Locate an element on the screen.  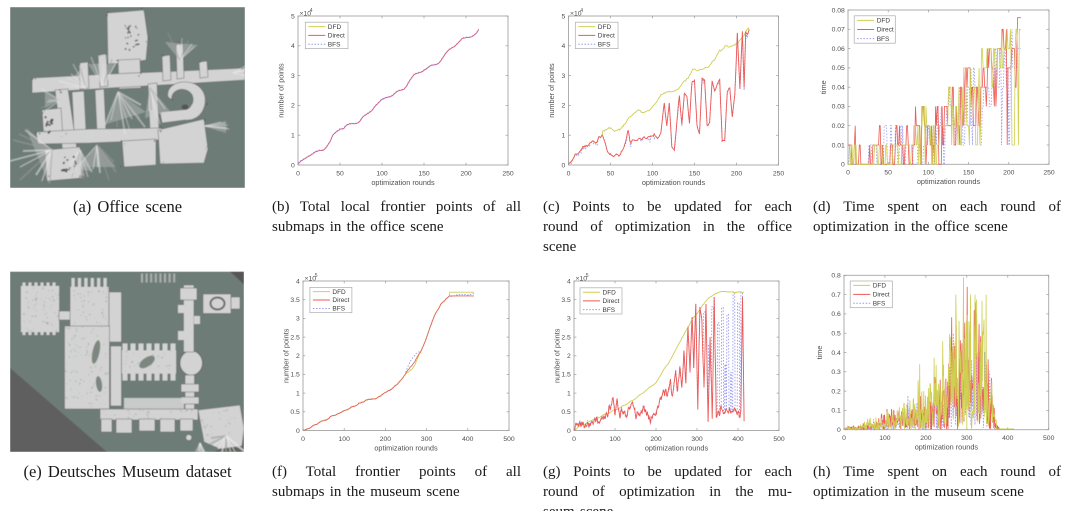
svg-text: 0.06 is located at coordinates (838, 49).